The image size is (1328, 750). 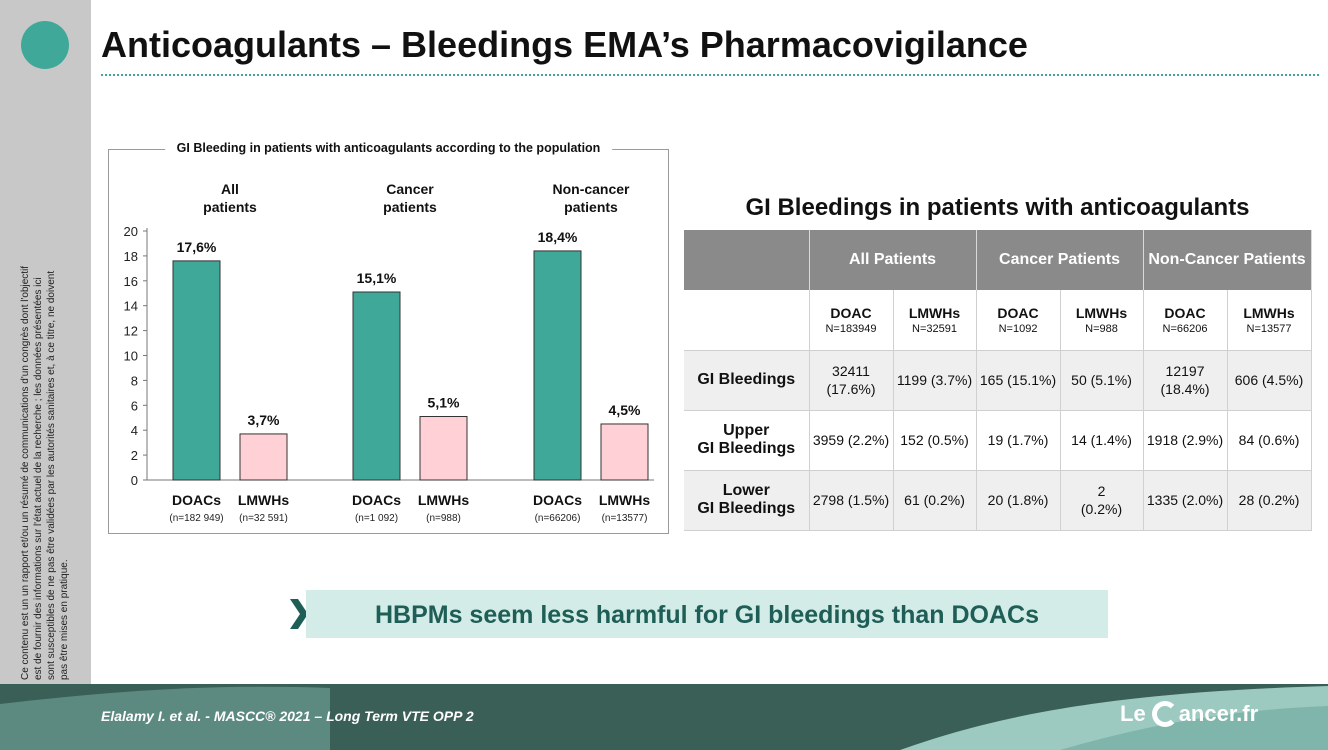 What do you see at coordinates (1102, 500) in the screenshot?
I see `table-cell: 2 (0.2%)` at bounding box center [1102, 500].